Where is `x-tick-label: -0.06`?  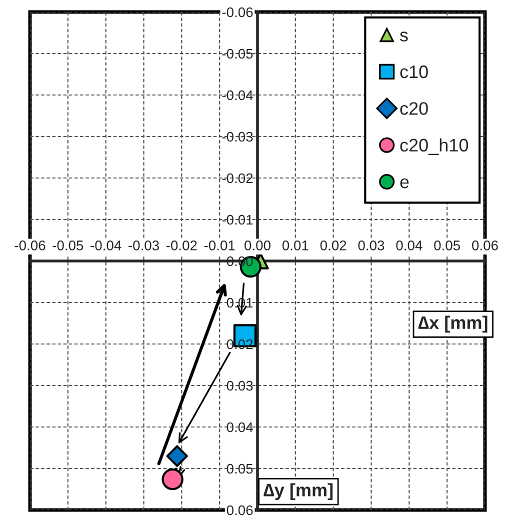
x-tick-label: -0.06 is located at coordinates (30, 245).